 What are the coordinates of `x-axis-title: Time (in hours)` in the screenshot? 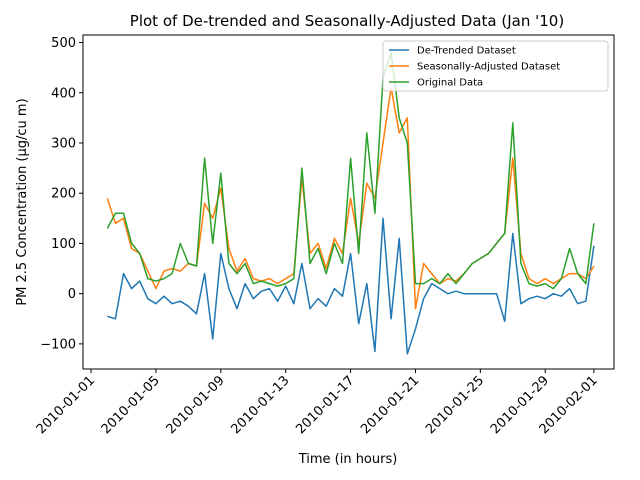 It's located at (348, 459).